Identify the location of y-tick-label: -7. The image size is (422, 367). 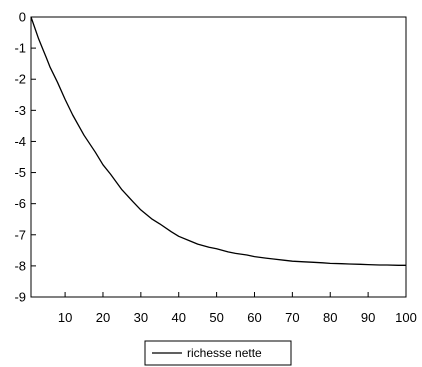
(20, 234).